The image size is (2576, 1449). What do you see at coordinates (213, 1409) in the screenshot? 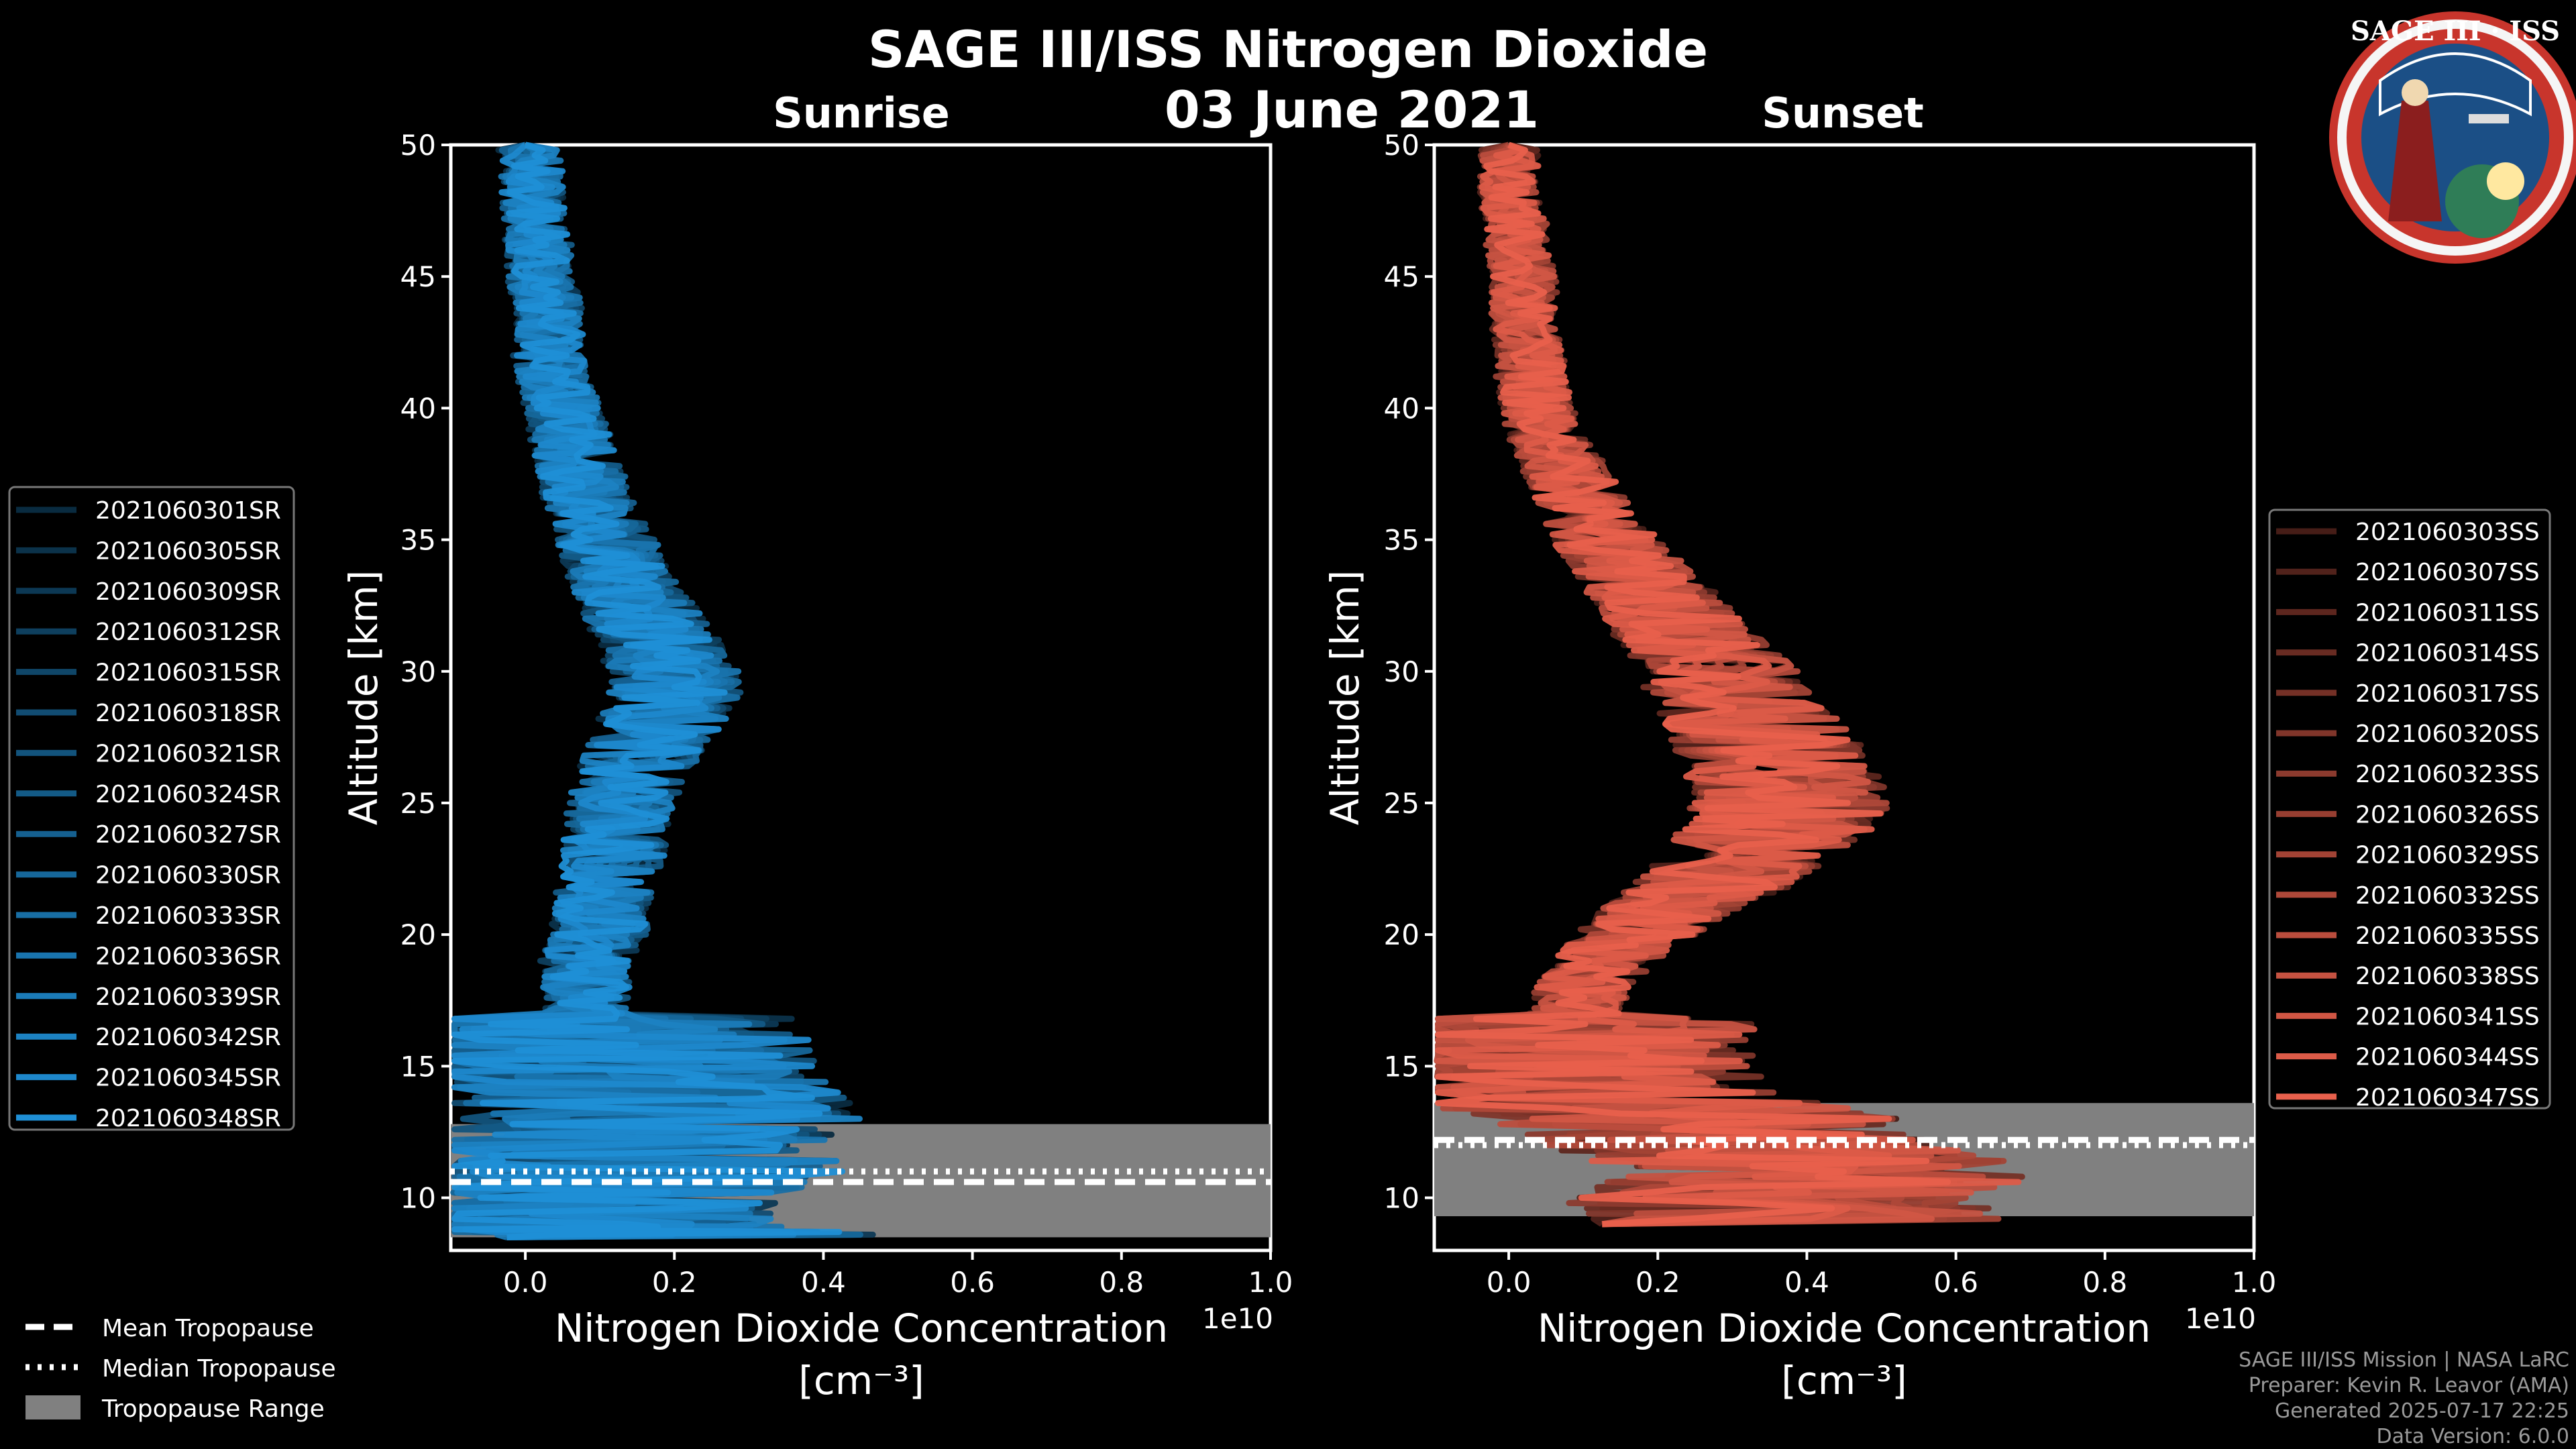
I see `tropopause-range-label: Tropopause Range` at bounding box center [213, 1409].